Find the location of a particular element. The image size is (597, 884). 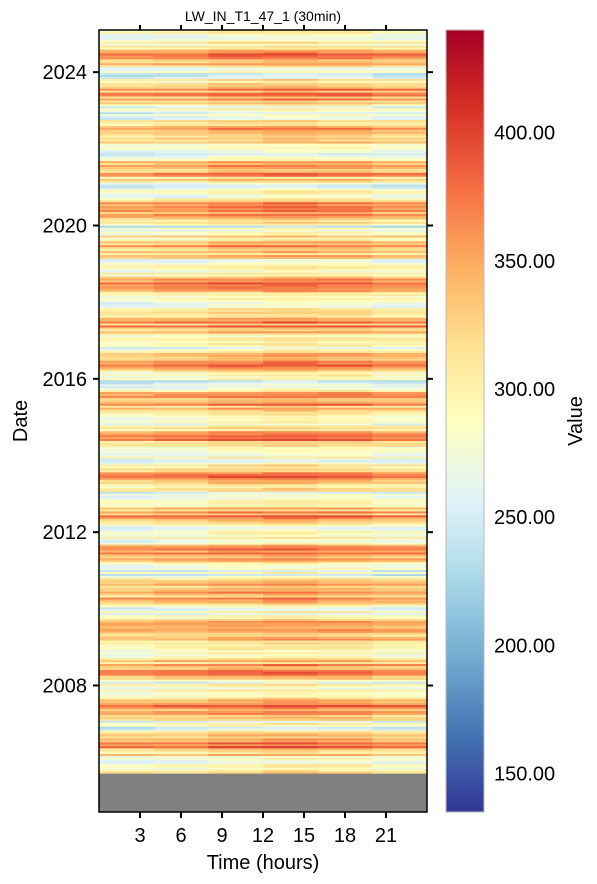

colorbar-tick-label: 250.00 is located at coordinates (524, 518).